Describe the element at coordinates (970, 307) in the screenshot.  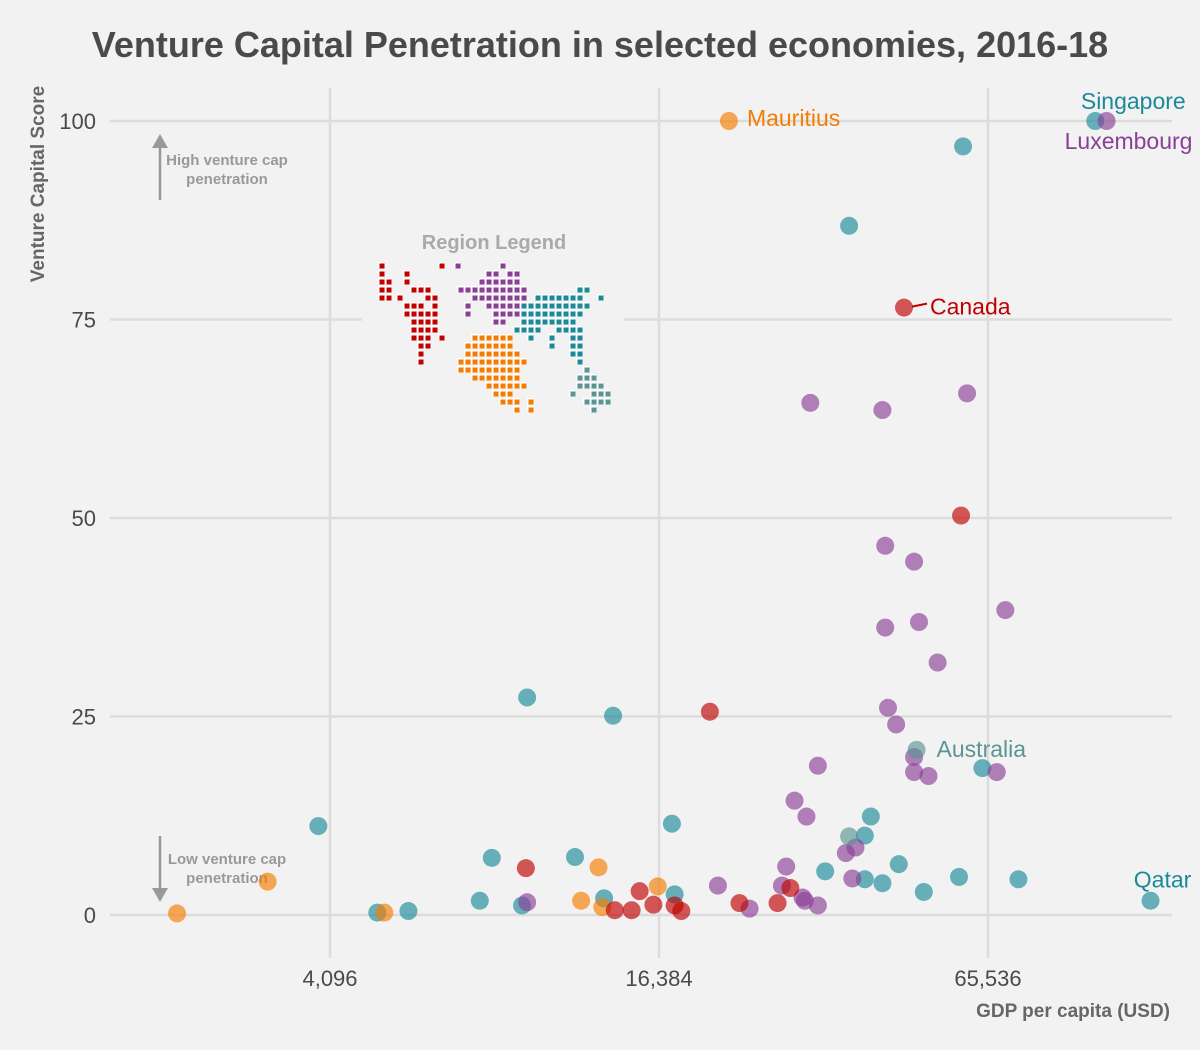
I see `point-label-canada: Canada` at that location.